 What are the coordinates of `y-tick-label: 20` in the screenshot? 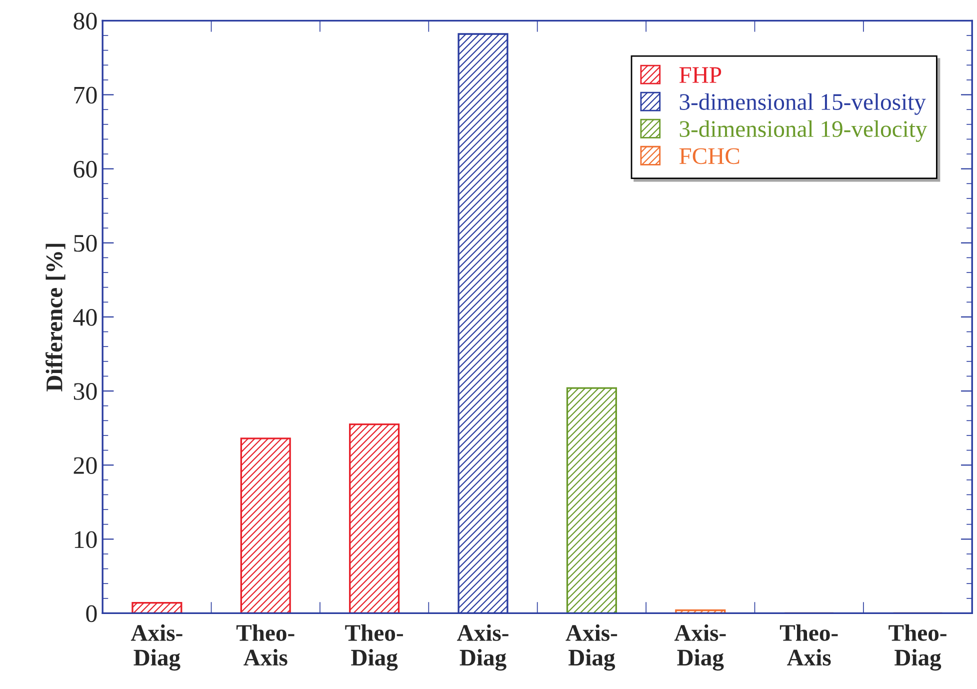 It's located at (85, 465).